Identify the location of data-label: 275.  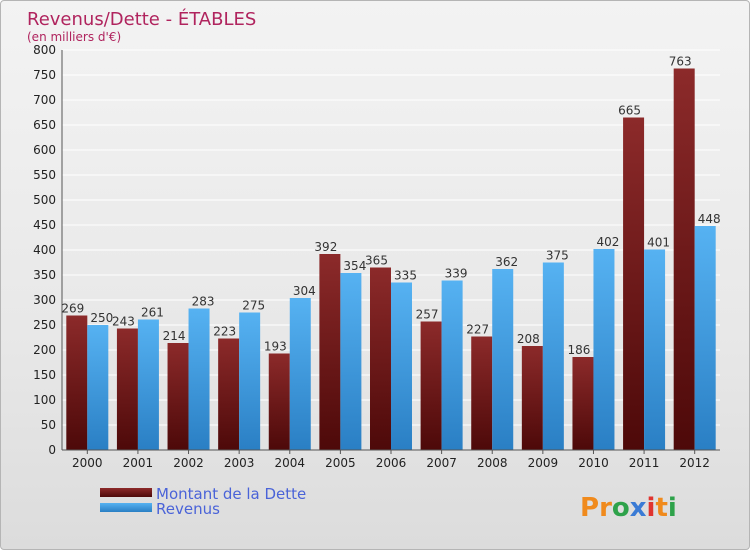
(253, 306).